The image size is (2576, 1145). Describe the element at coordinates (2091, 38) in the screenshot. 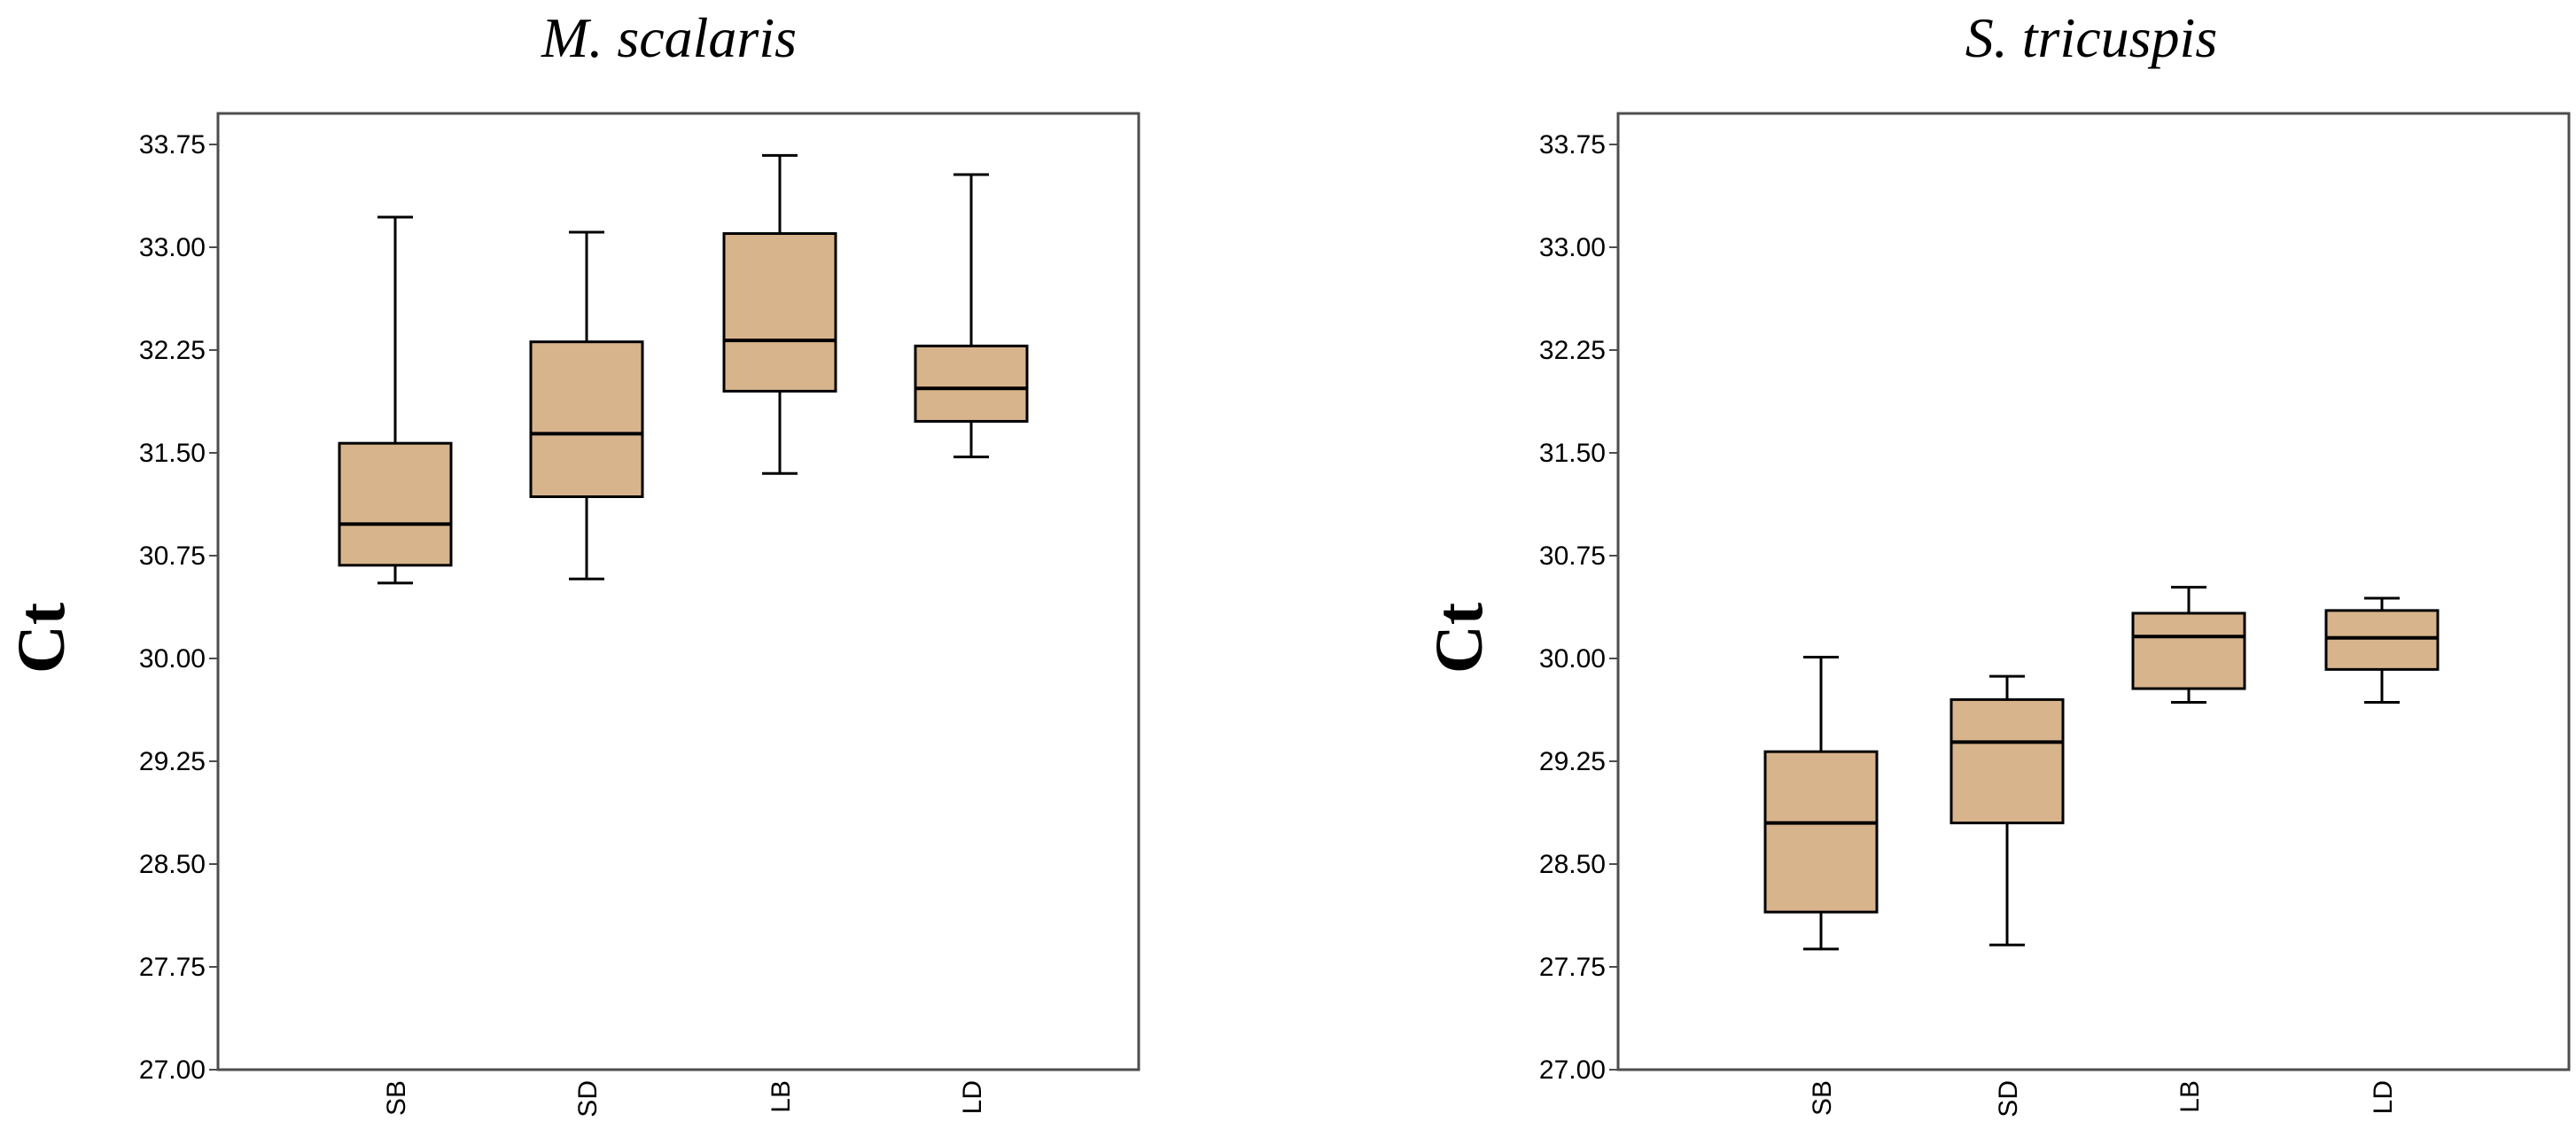

I see `chart-title: S. tricuspis` at that location.